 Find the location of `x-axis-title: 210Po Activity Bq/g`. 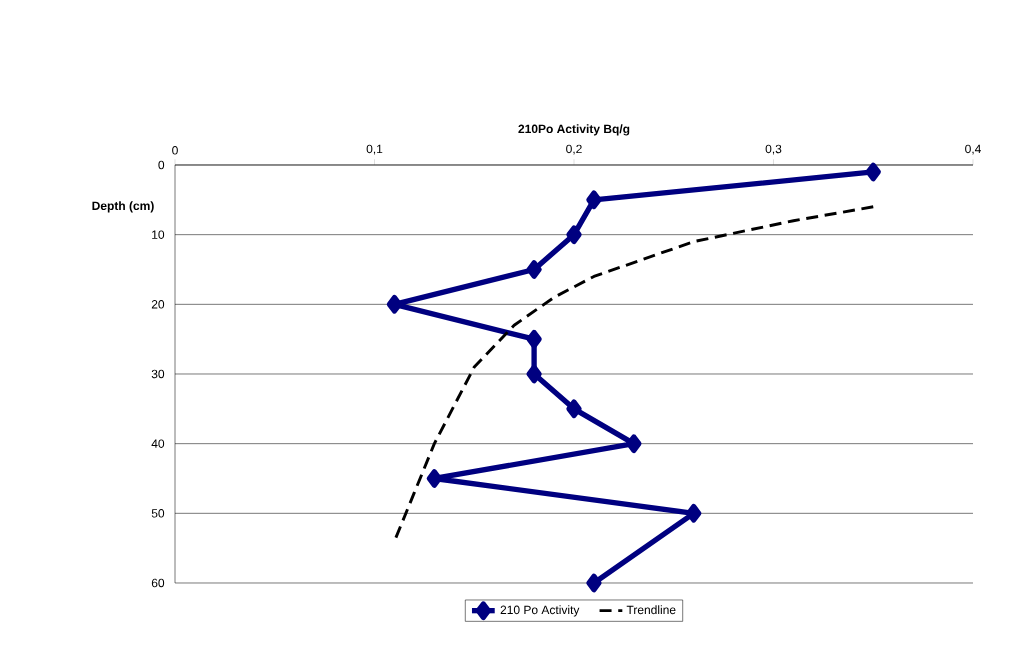

x-axis-title: 210Po Activity Bq/g is located at coordinates (574, 130).